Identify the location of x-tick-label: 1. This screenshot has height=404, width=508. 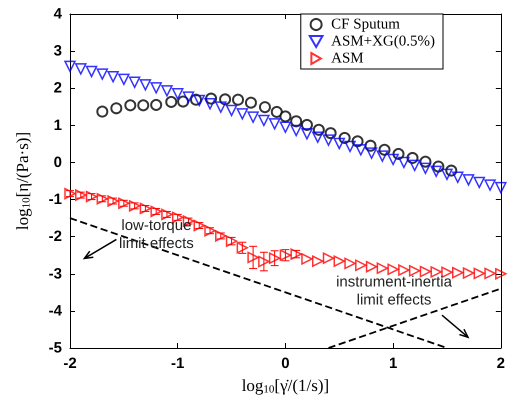
(393, 363).